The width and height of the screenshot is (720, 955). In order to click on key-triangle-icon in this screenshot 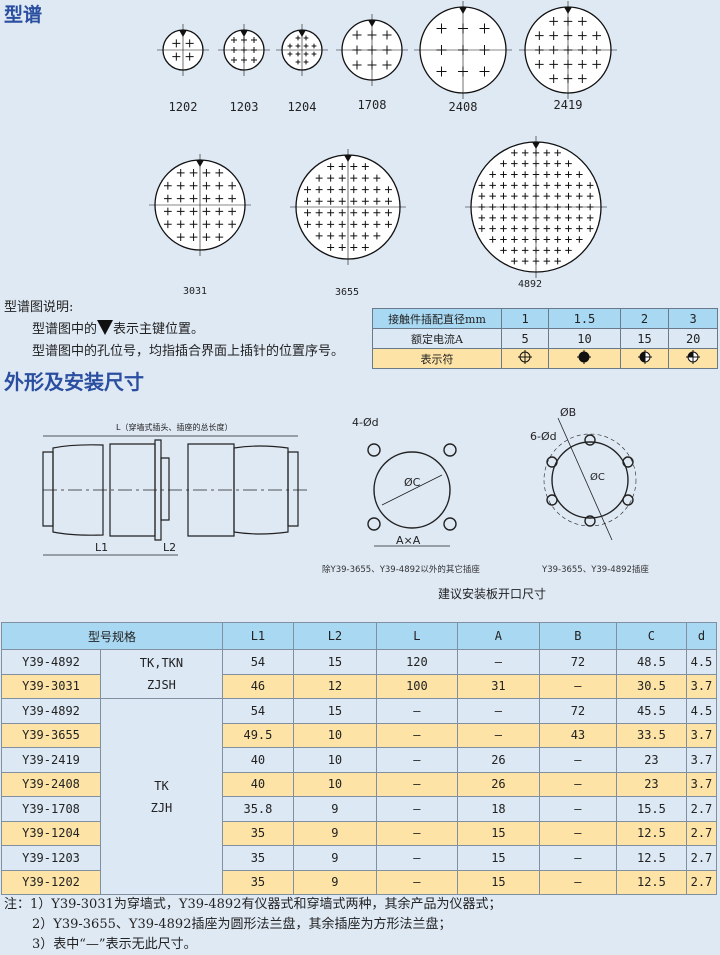, I will do `click(183, 33)`.